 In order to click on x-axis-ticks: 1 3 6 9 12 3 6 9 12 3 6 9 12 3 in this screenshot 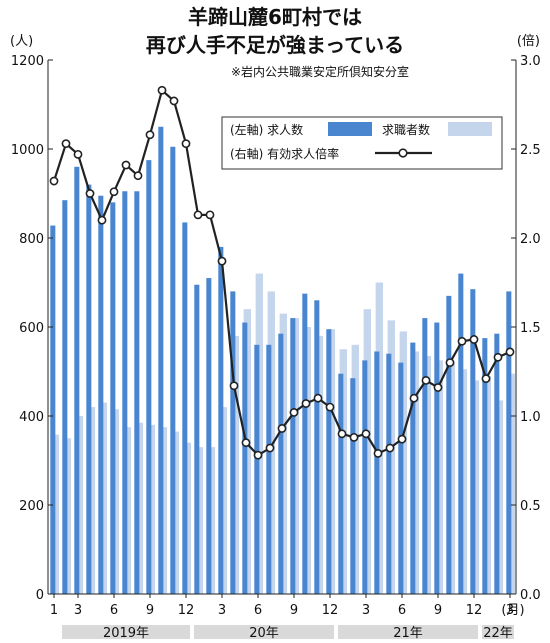, I will do `click(282, 606)`.